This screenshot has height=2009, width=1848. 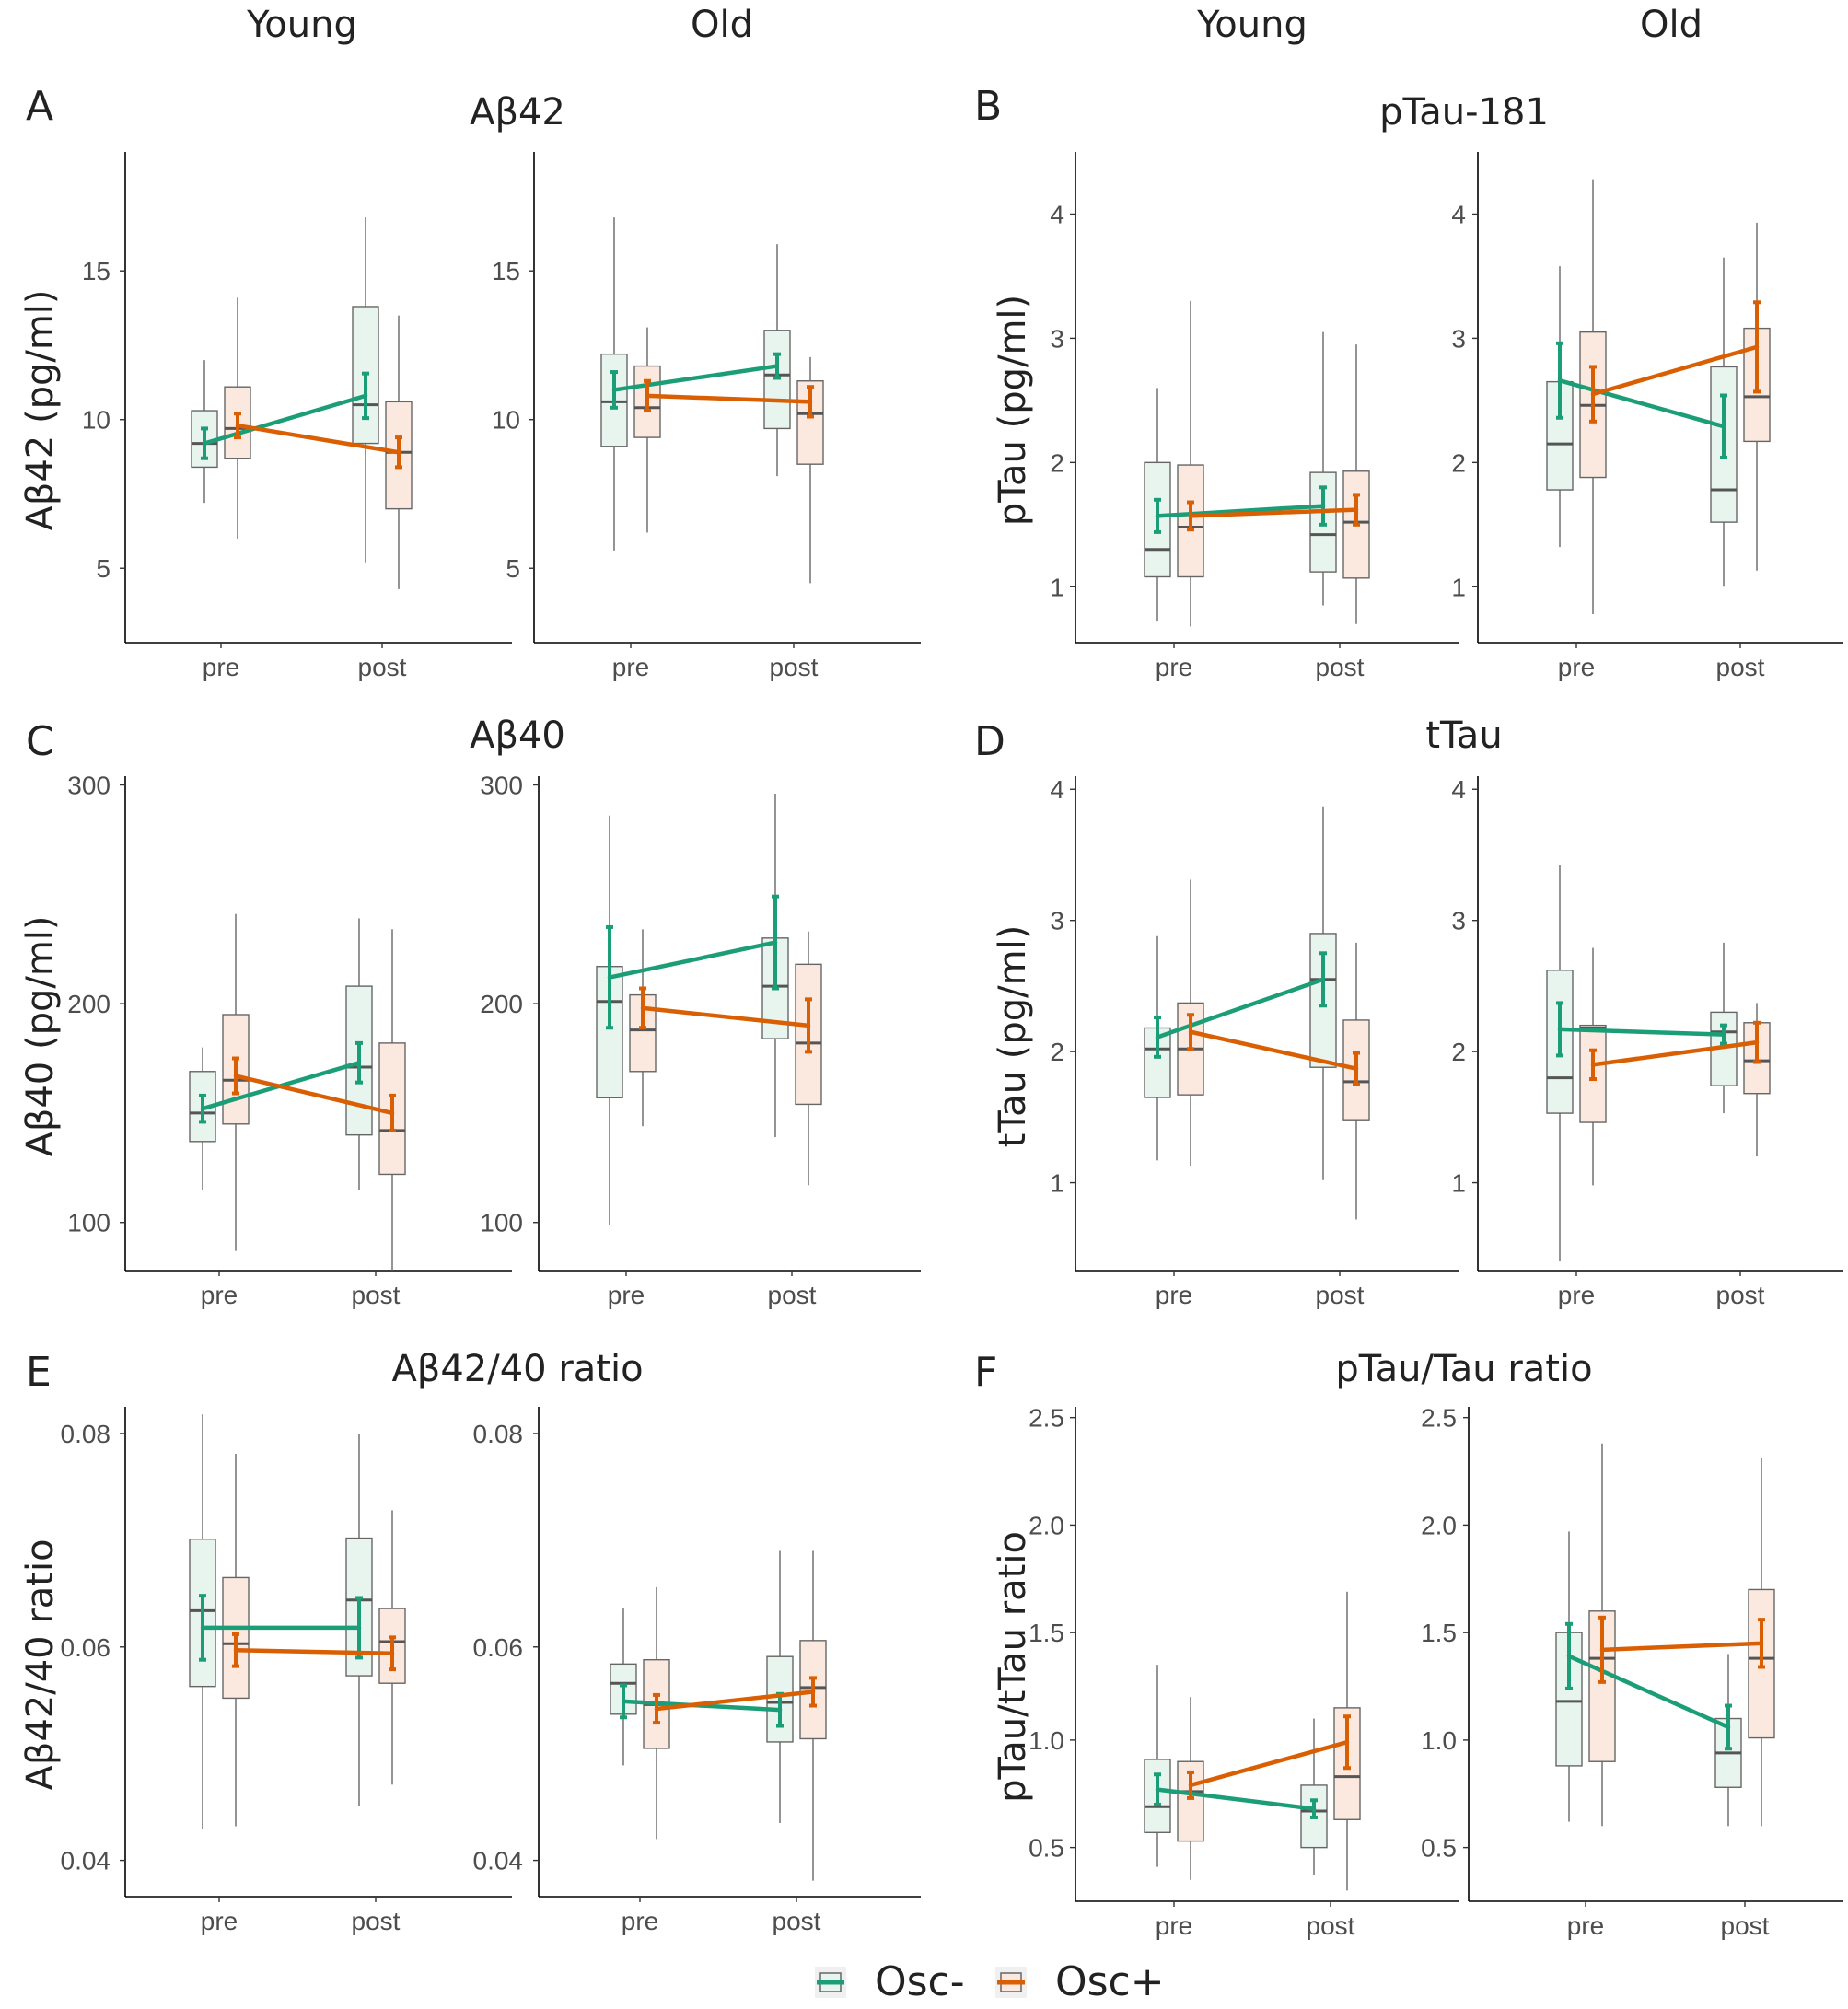 I want to click on y-tick-label: 200, so click(x=88, y=1004).